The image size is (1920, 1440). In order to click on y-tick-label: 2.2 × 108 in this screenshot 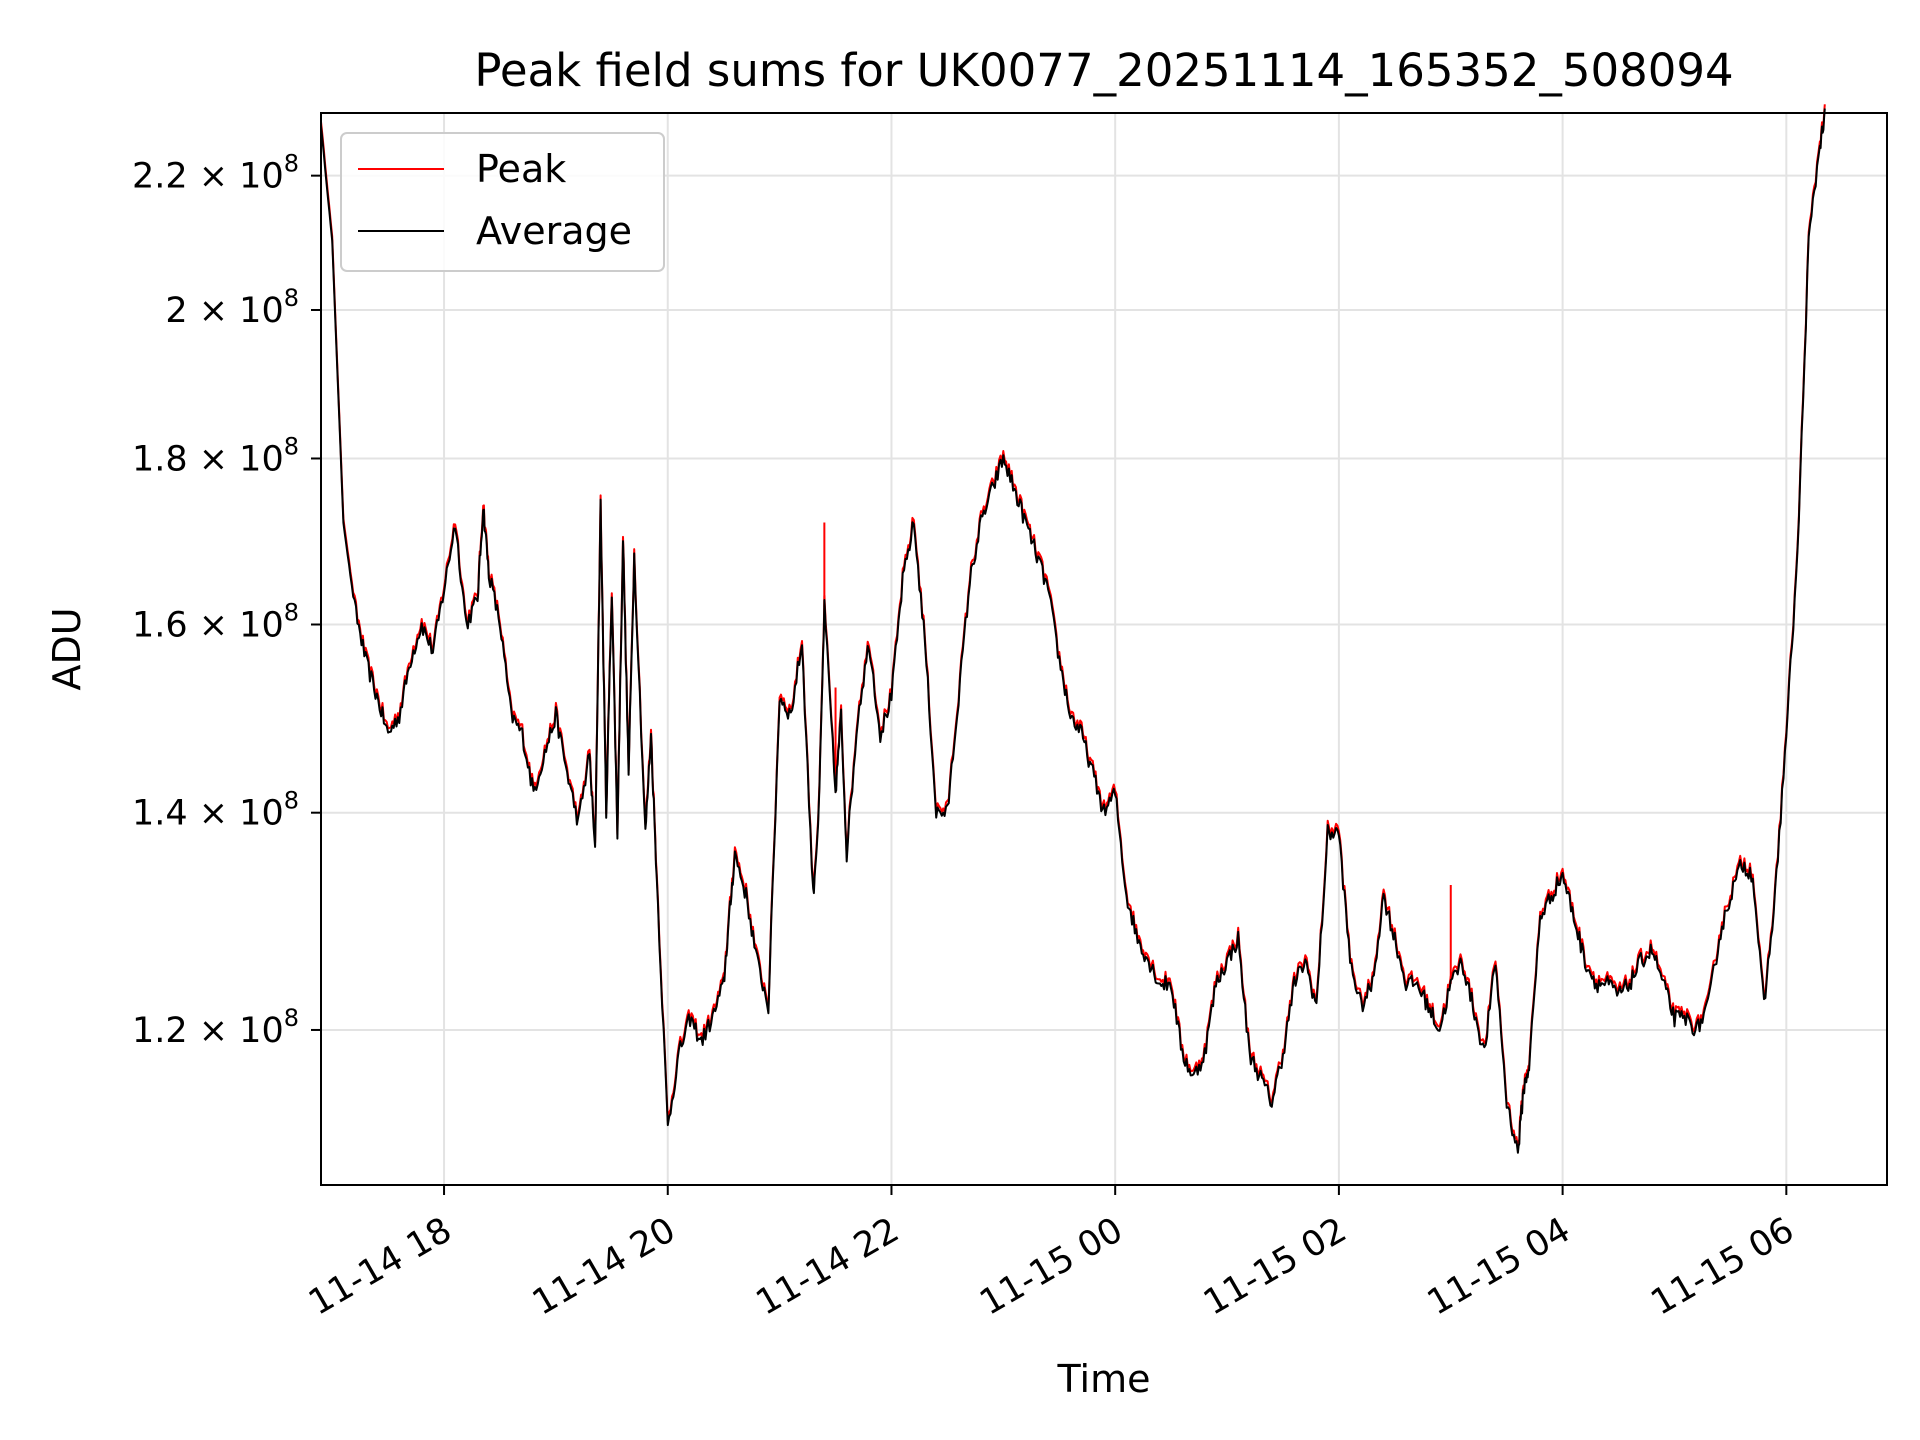, I will do `click(215, 173)`.